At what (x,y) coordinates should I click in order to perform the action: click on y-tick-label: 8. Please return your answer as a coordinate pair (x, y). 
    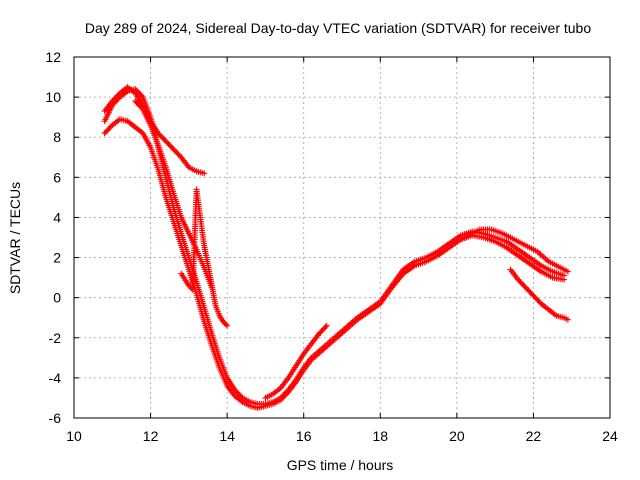
    Looking at the image, I should click on (57, 137).